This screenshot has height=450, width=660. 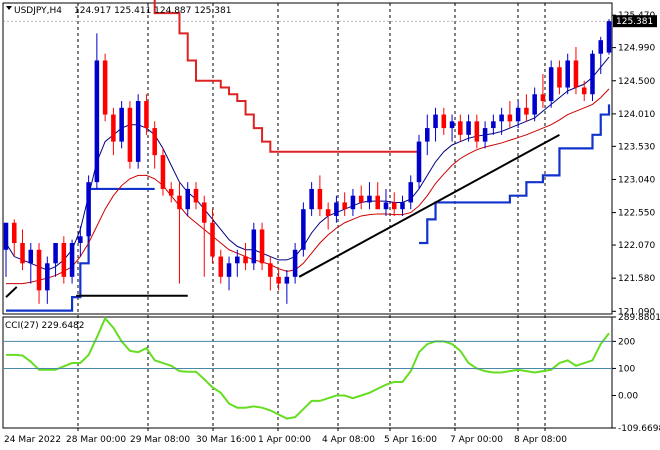 What do you see at coordinates (429, 205) in the screenshot?
I see `rising-trendline` at bounding box center [429, 205].